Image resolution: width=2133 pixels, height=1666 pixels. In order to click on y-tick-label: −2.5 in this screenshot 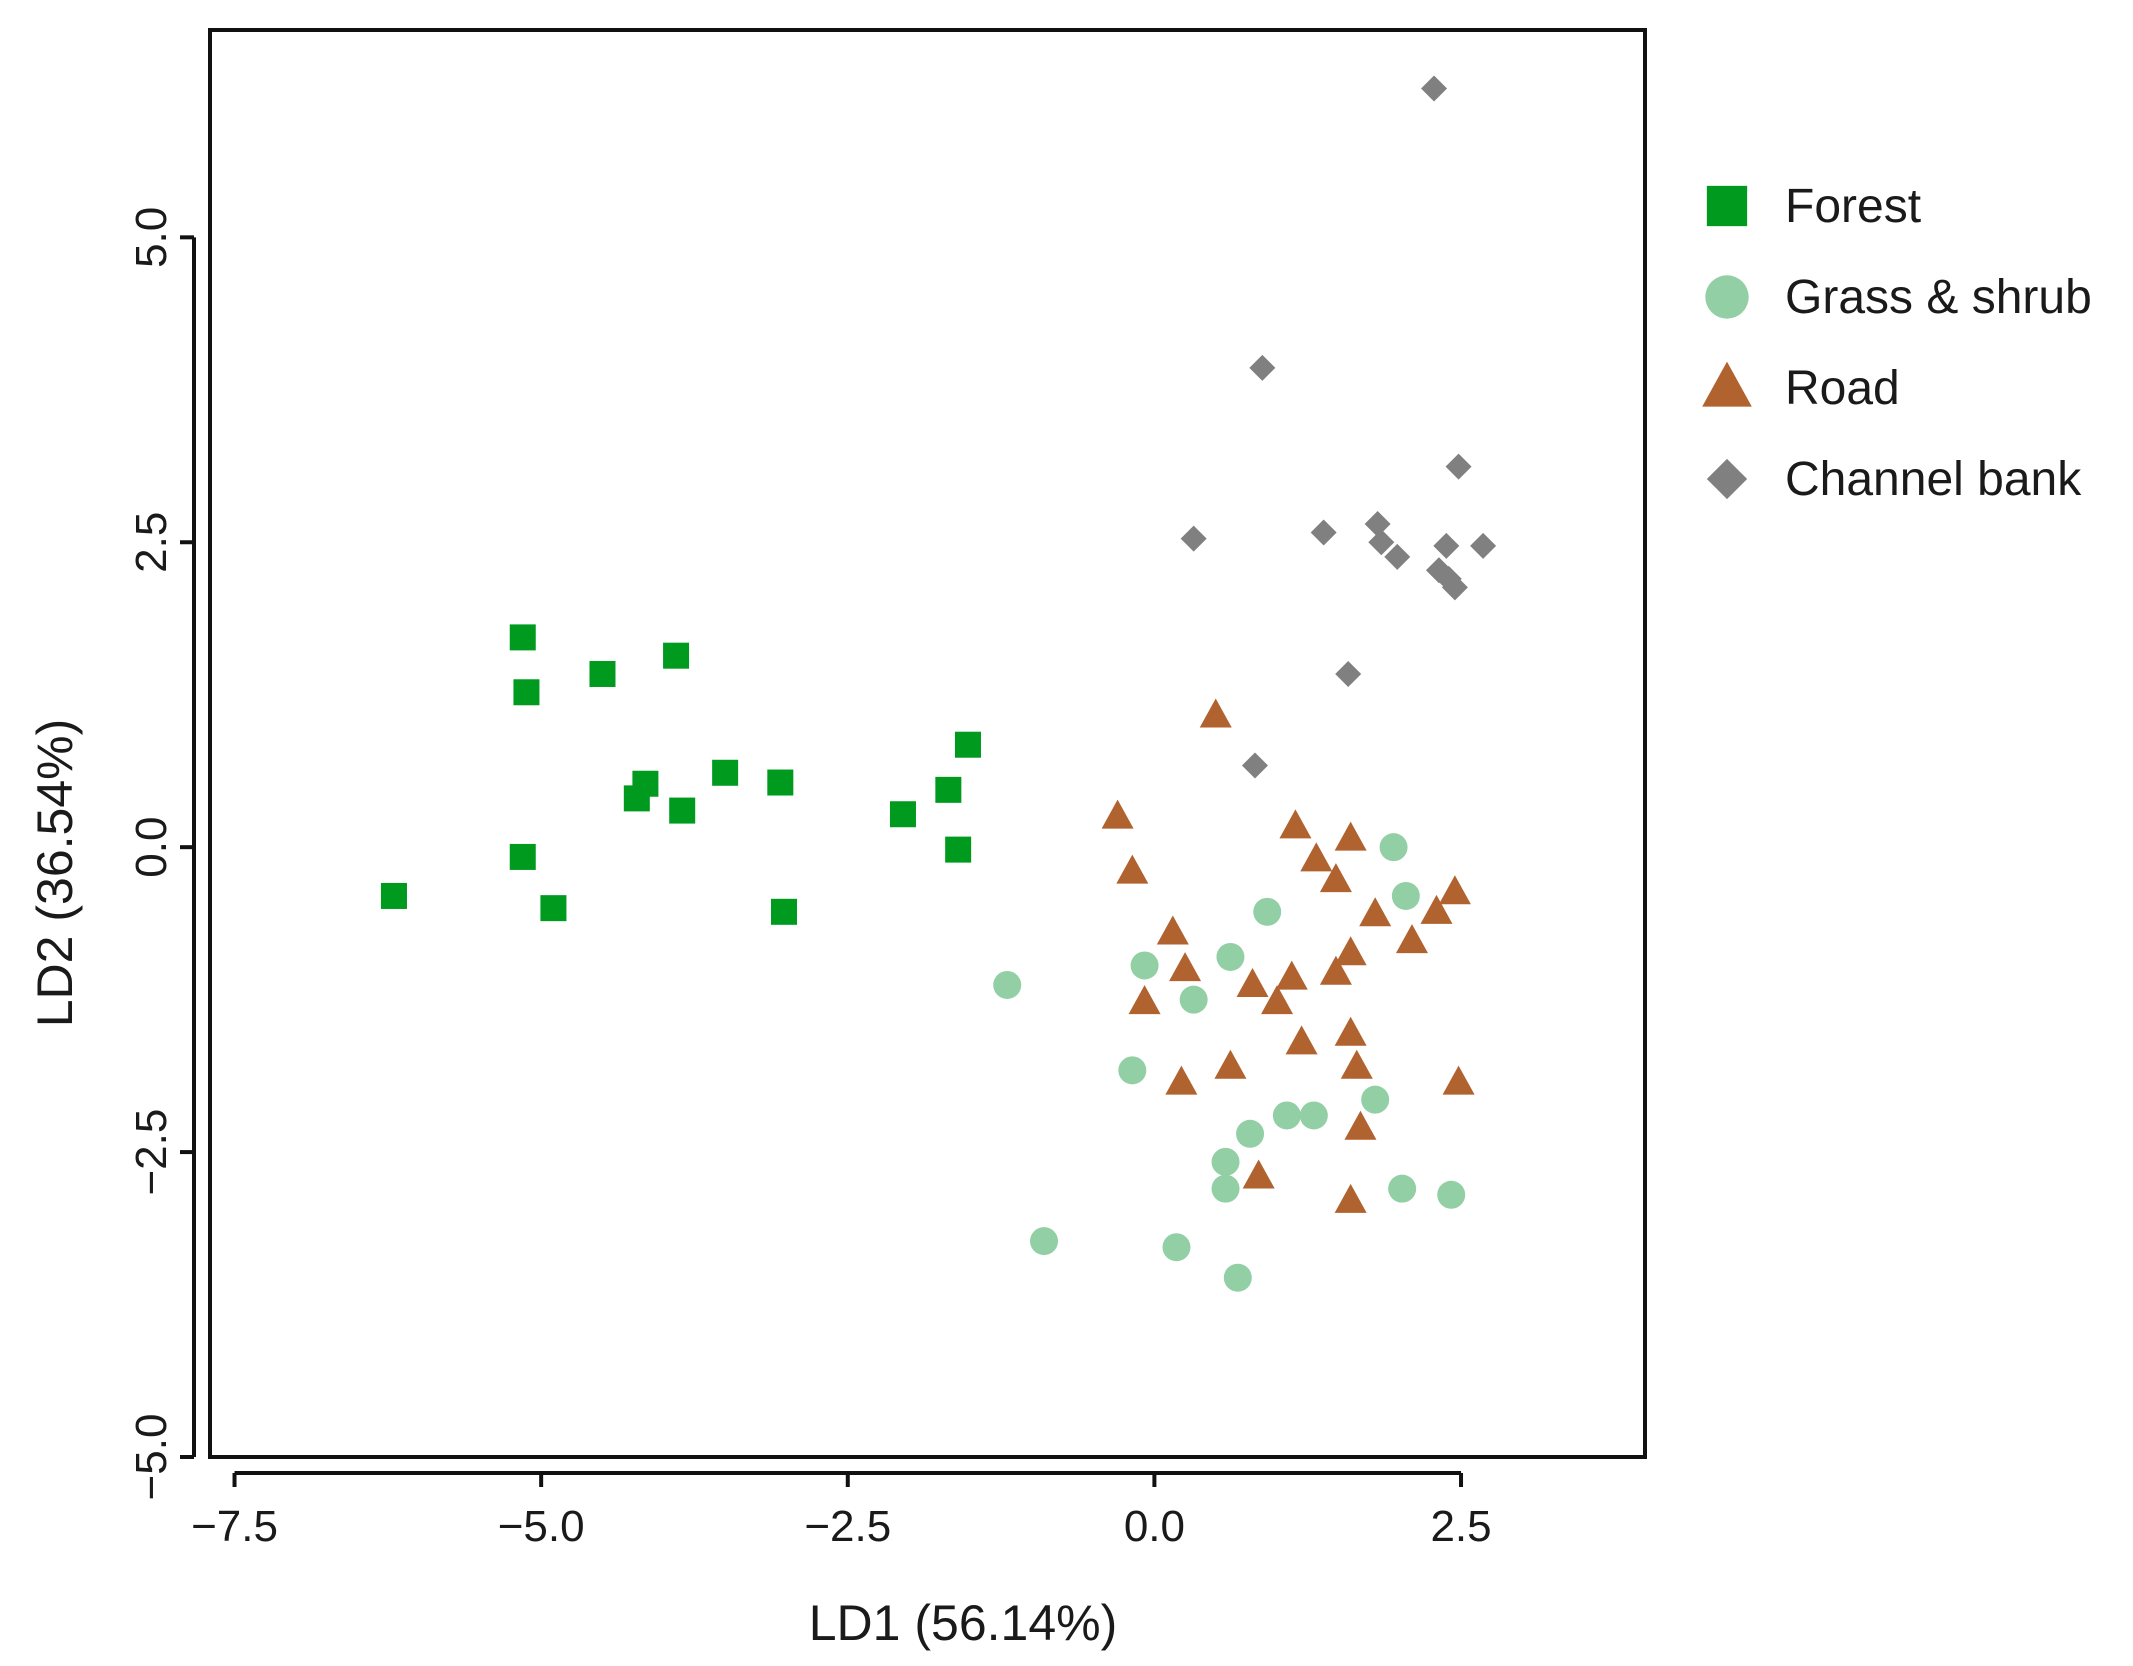, I will do `click(151, 1152)`.